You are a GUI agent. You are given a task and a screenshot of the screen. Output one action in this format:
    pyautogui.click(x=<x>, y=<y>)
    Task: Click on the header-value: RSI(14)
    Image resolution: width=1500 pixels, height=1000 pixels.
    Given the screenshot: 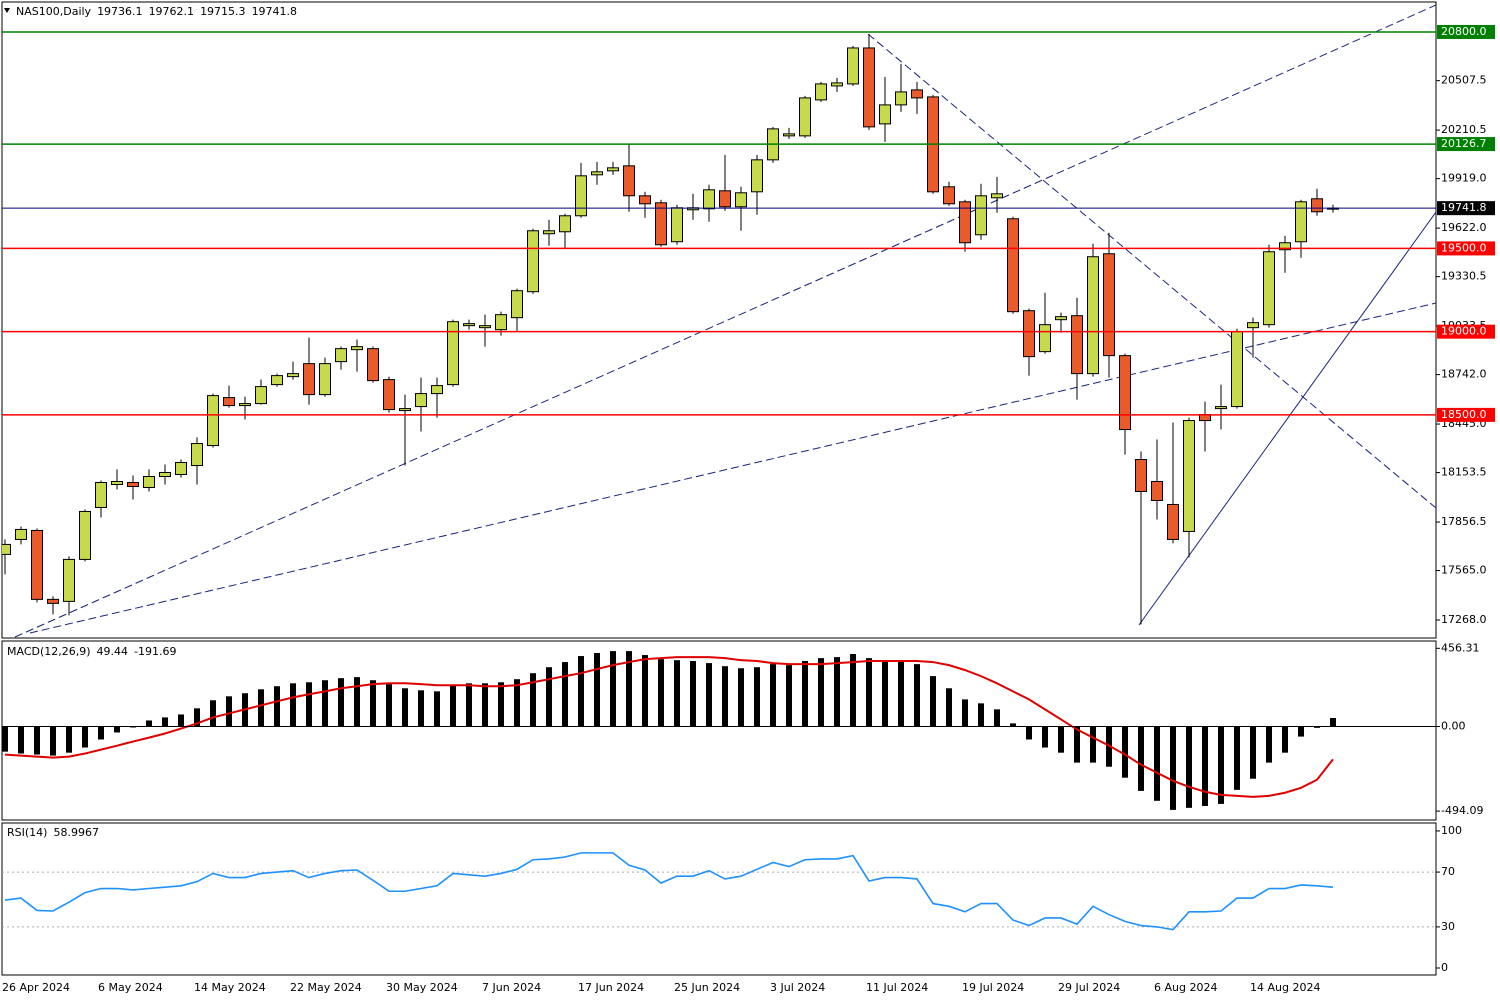 What is the action you would take?
    pyautogui.click(x=27, y=832)
    